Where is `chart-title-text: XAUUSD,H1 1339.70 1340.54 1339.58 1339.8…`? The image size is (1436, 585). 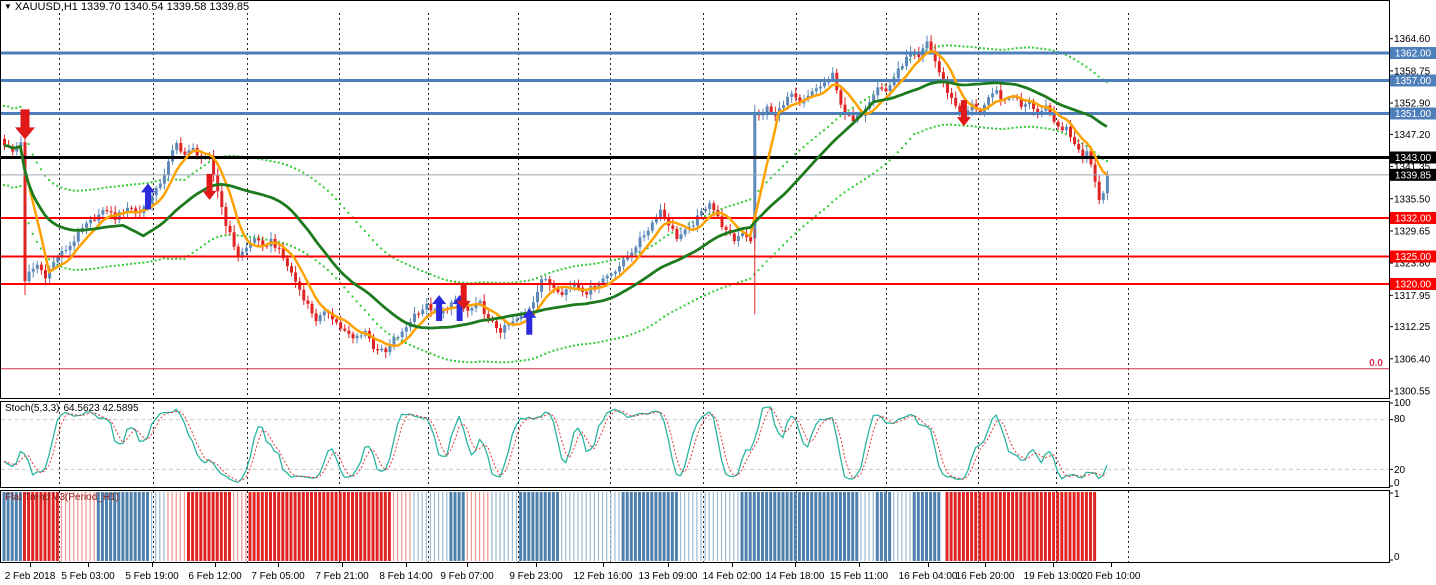 chart-title-text: XAUUSD,H1 1339.70 1340.54 1339.58 1339.8… is located at coordinates (132, 7).